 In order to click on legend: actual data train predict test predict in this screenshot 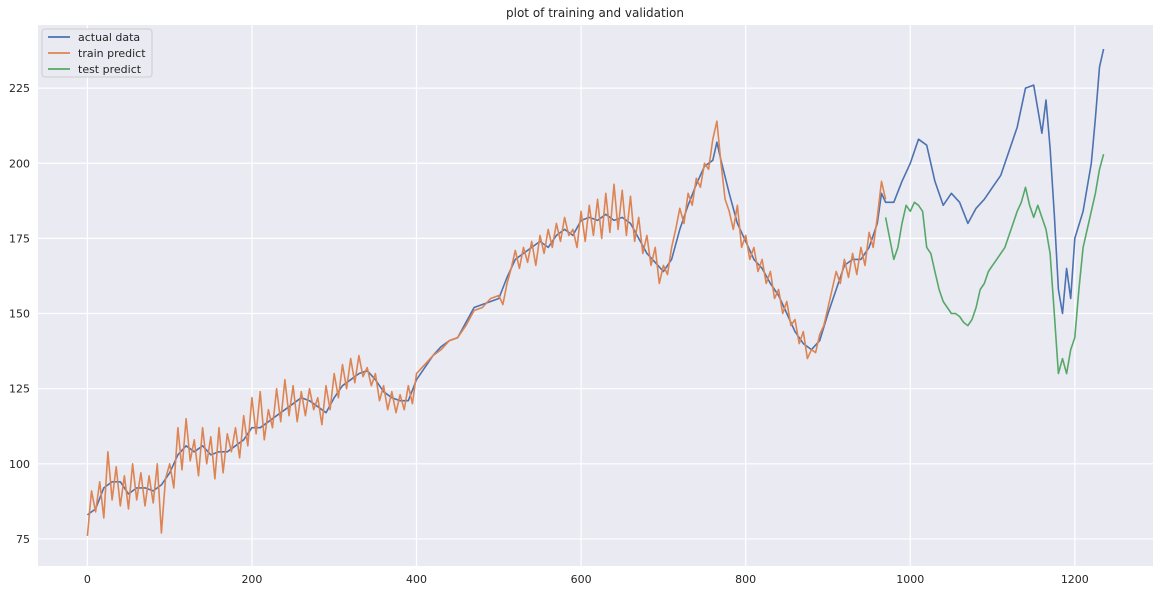, I will do `click(97, 53)`.